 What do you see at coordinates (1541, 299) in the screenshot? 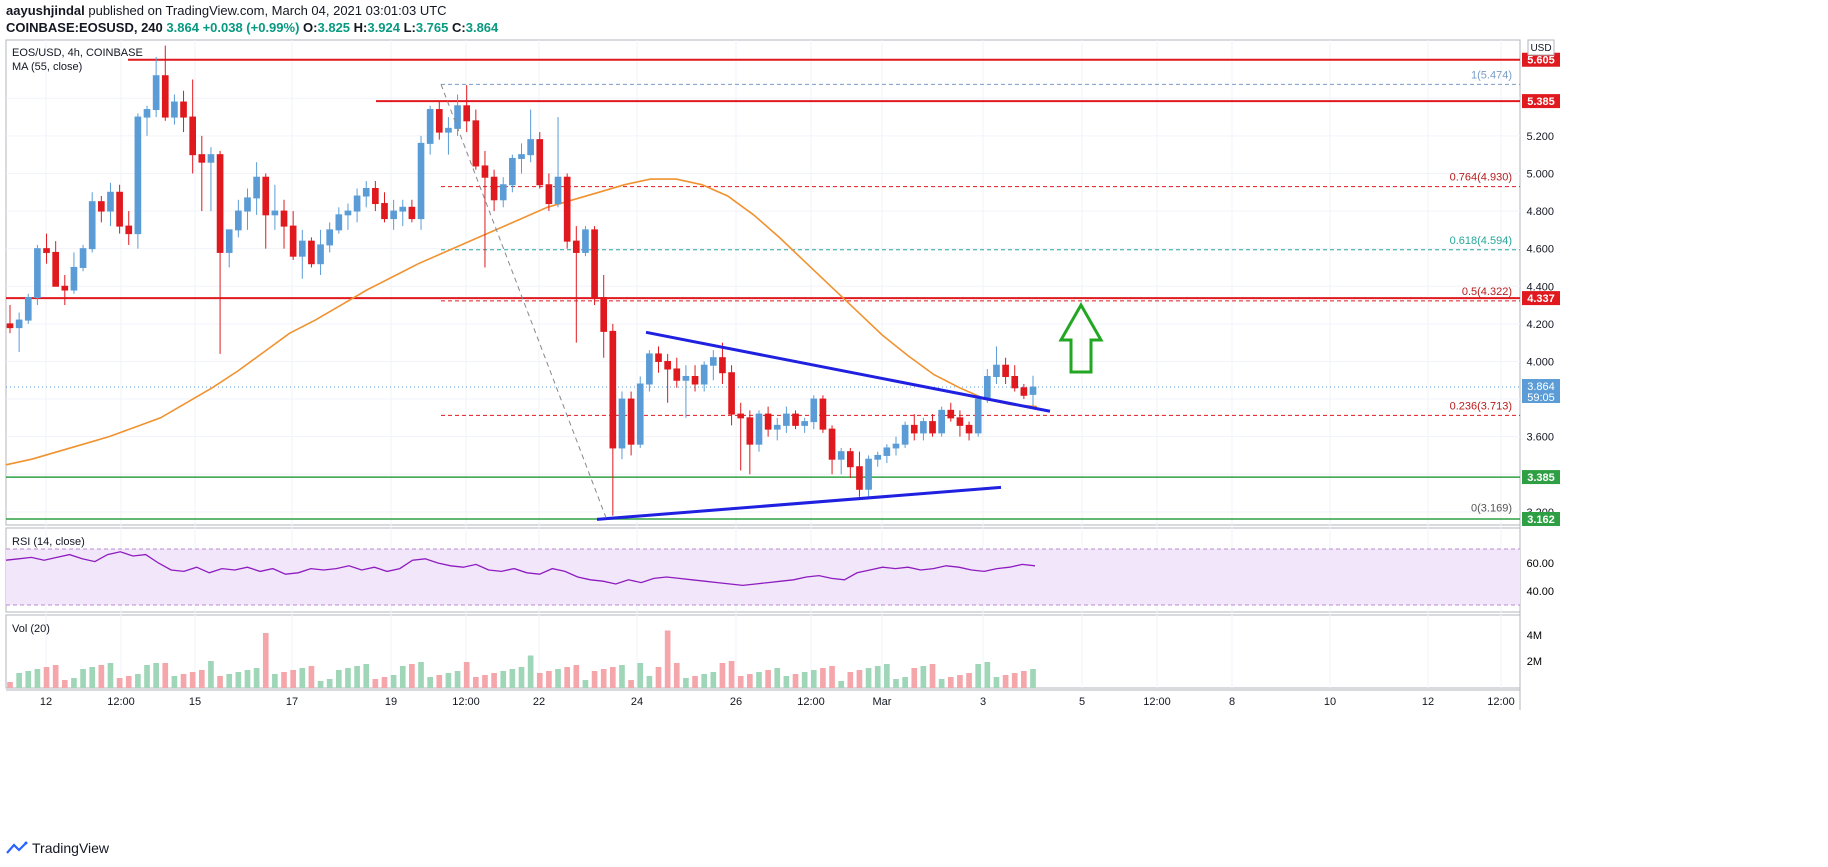
I see `price-tag-label: 4.337` at bounding box center [1541, 299].